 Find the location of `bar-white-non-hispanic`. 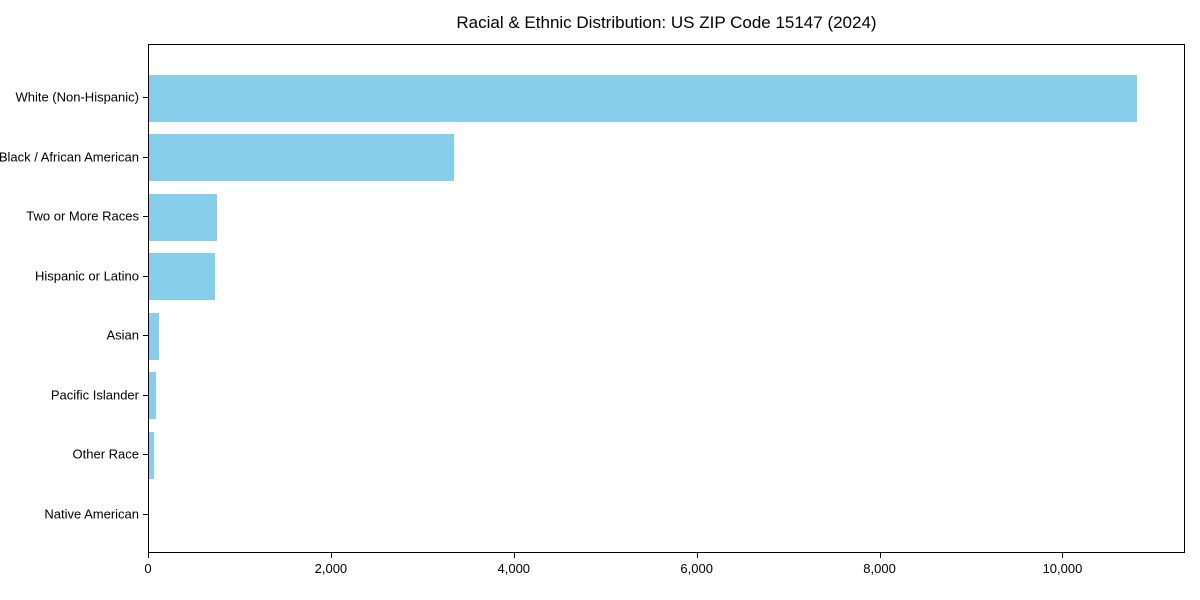

bar-white-non-hispanic is located at coordinates (643, 98).